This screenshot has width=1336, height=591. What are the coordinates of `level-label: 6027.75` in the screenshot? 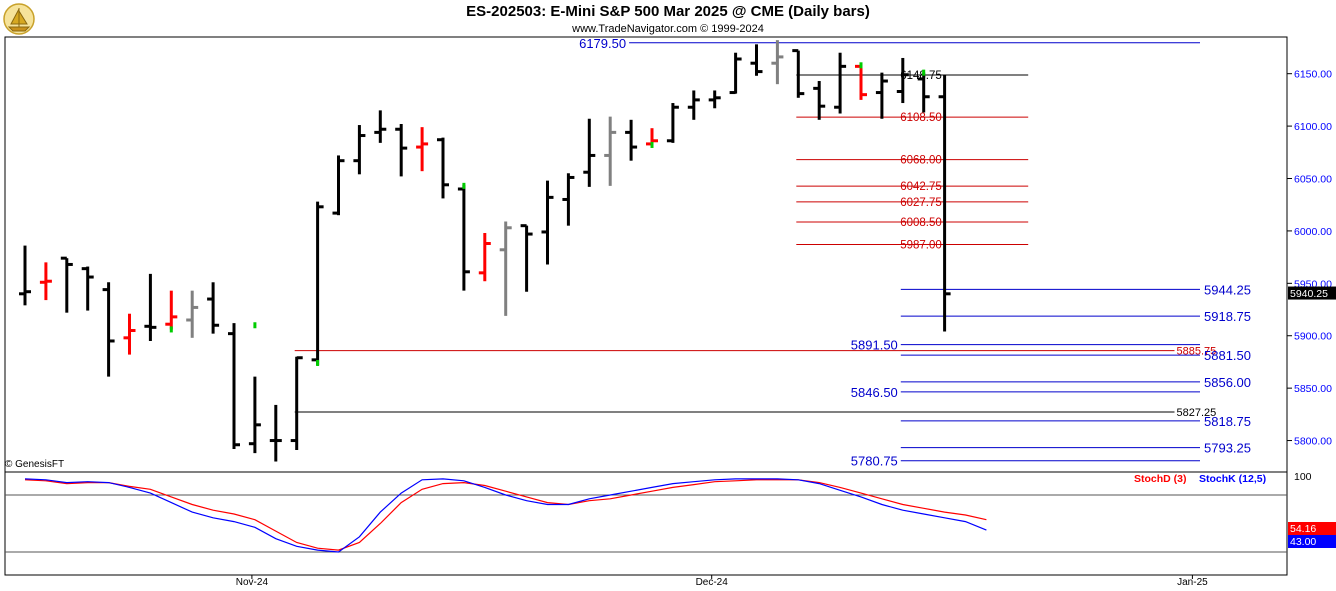 It's located at (921, 203).